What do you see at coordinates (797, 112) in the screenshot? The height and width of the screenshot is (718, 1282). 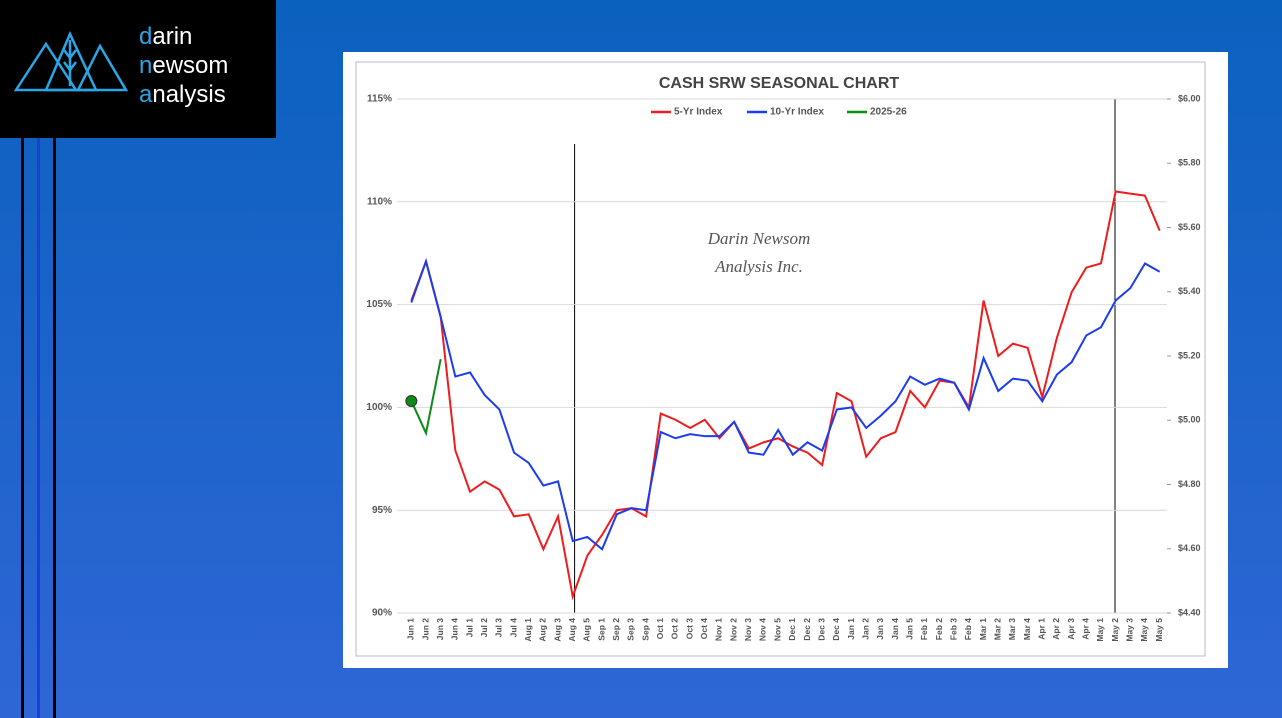 I see `legend-label: 10-Yr Index` at bounding box center [797, 112].